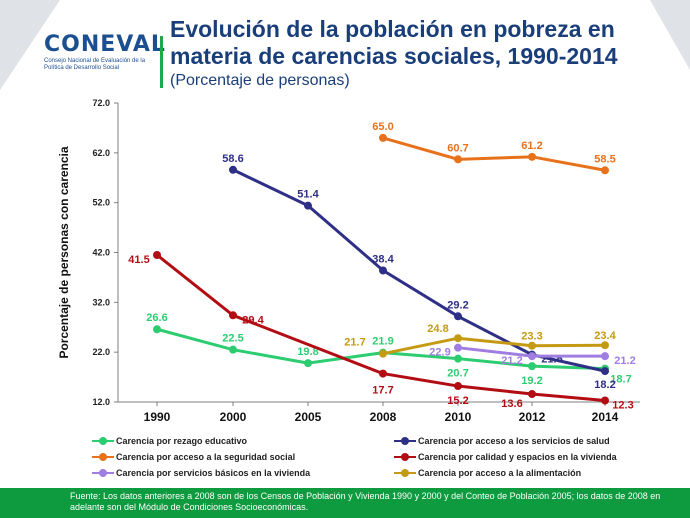  I want to click on data-label: 19.8, so click(307, 352).